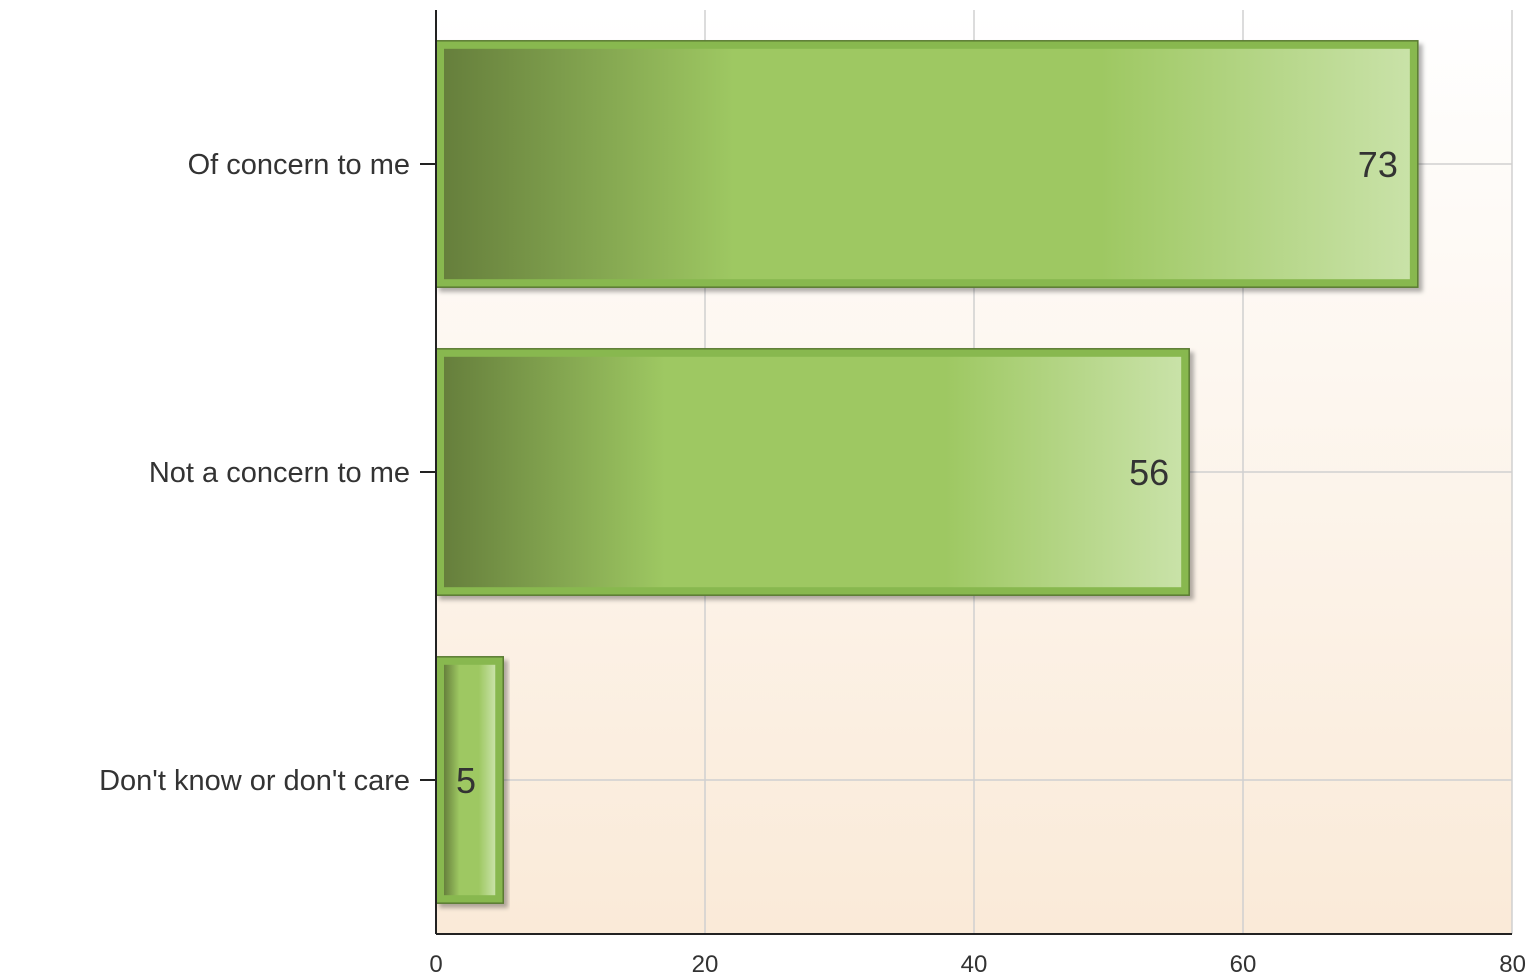 The image size is (1530, 978). Describe the element at coordinates (1512, 964) in the screenshot. I see `x-tick-label: 80` at that location.